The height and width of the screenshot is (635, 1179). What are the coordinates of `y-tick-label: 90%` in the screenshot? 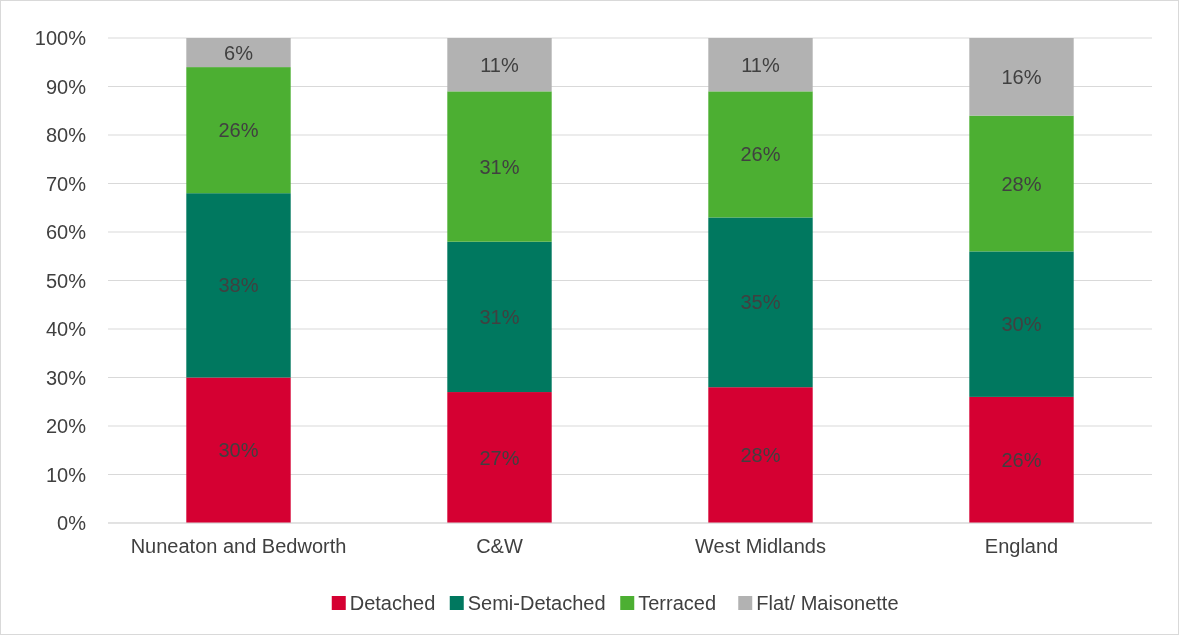 It's located at (66, 86).